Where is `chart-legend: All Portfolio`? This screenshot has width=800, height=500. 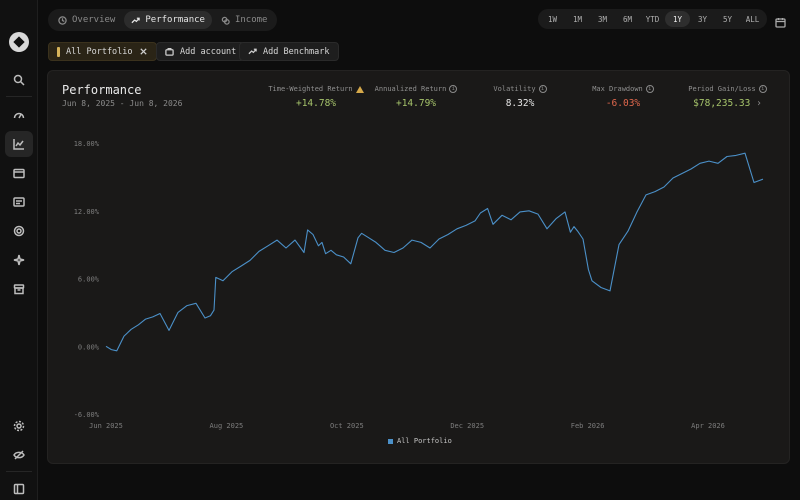
chart-legend: All Portfolio is located at coordinates (420, 441).